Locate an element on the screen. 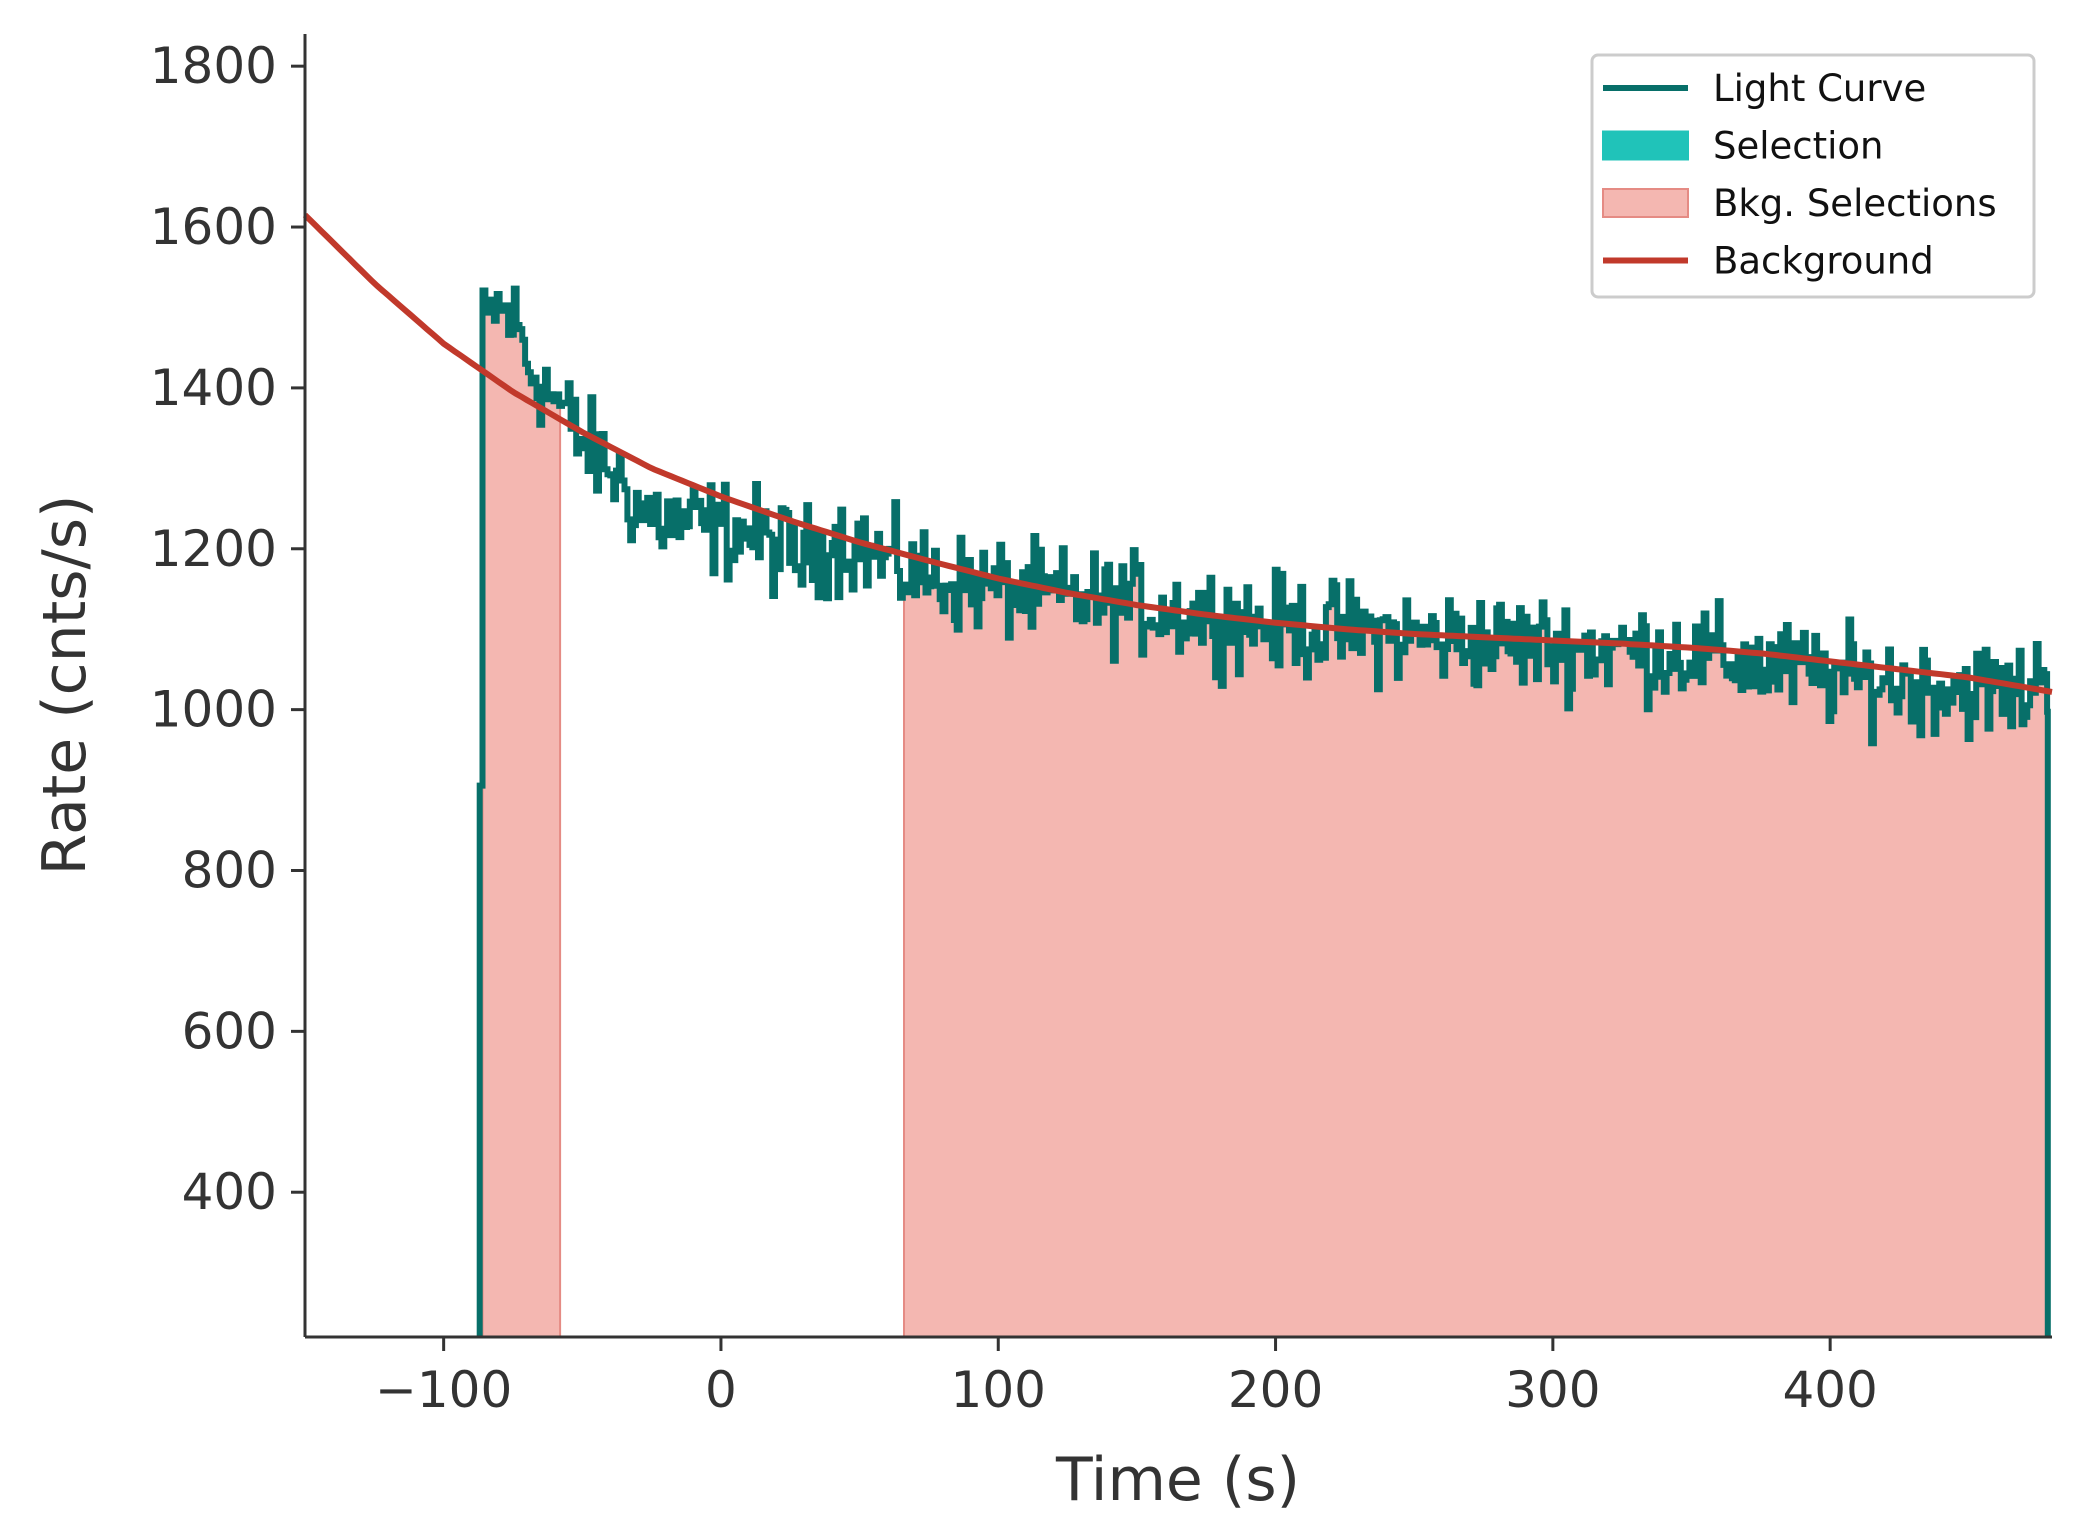  legend-frame is located at coordinates (1813, 176).